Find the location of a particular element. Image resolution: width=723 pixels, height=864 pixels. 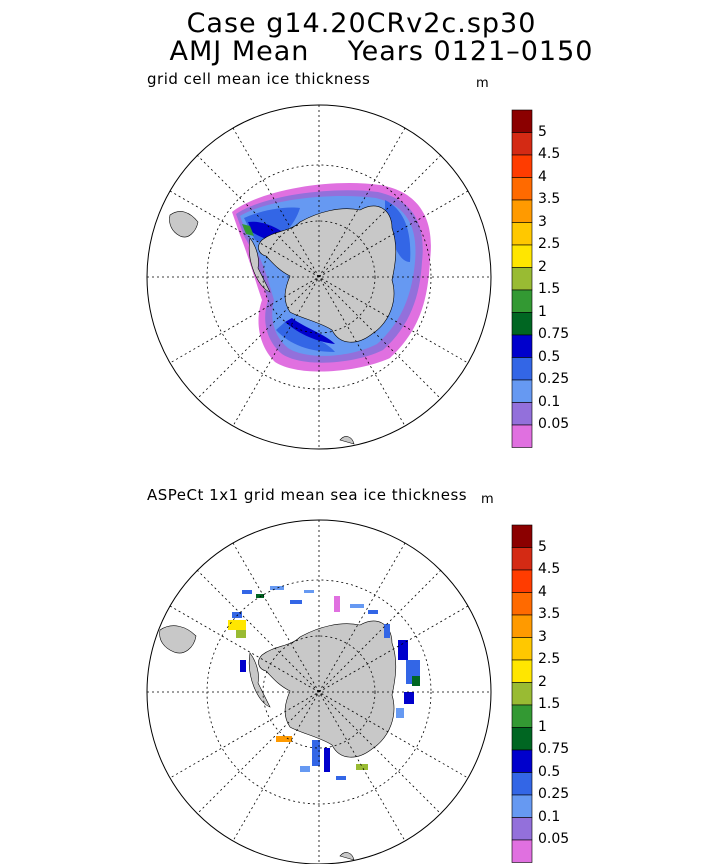

small-island is located at coordinates (347, 440).